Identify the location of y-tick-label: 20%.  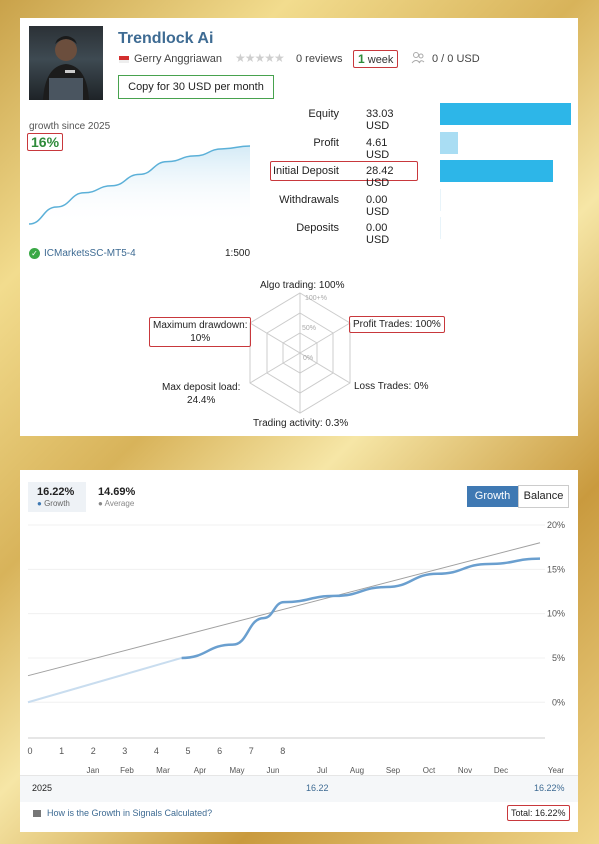
(556, 525).